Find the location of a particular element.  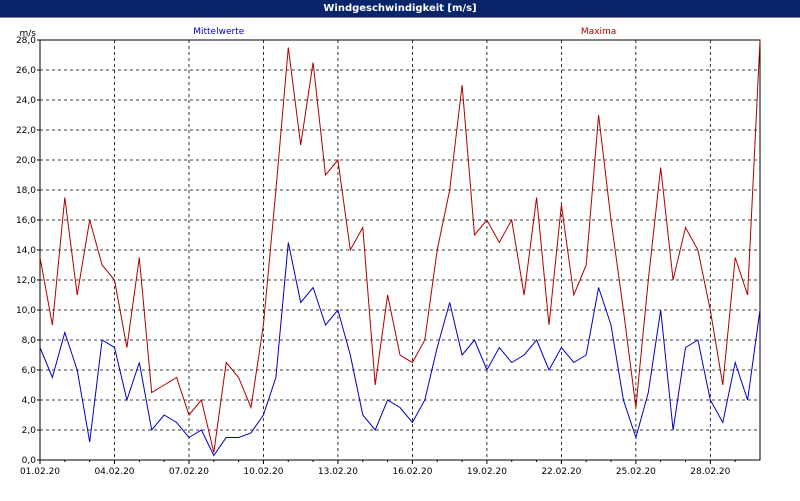

x-tick-label: 16.02.20 is located at coordinates (412, 472).